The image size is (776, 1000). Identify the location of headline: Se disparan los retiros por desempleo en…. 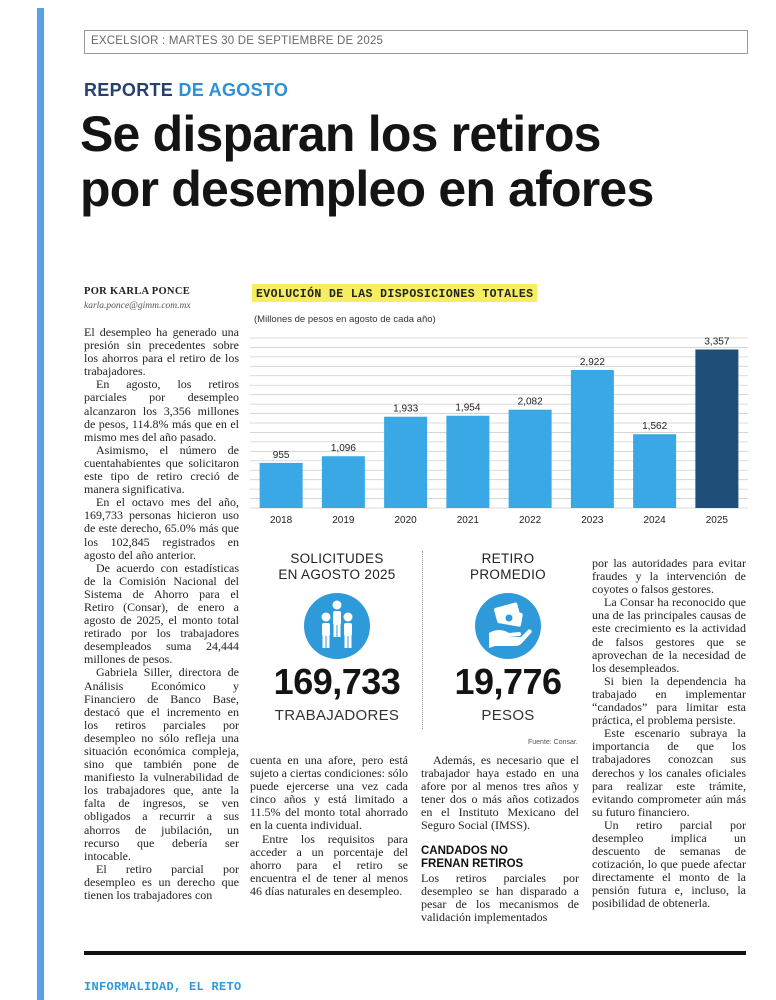
(425, 162).